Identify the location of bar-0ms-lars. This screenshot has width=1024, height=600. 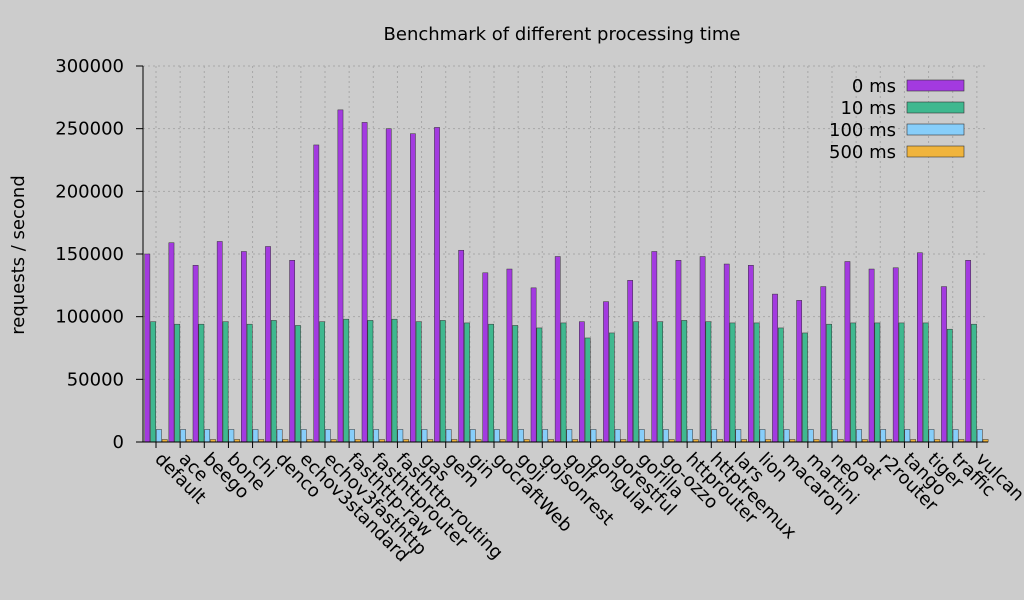
(726, 353).